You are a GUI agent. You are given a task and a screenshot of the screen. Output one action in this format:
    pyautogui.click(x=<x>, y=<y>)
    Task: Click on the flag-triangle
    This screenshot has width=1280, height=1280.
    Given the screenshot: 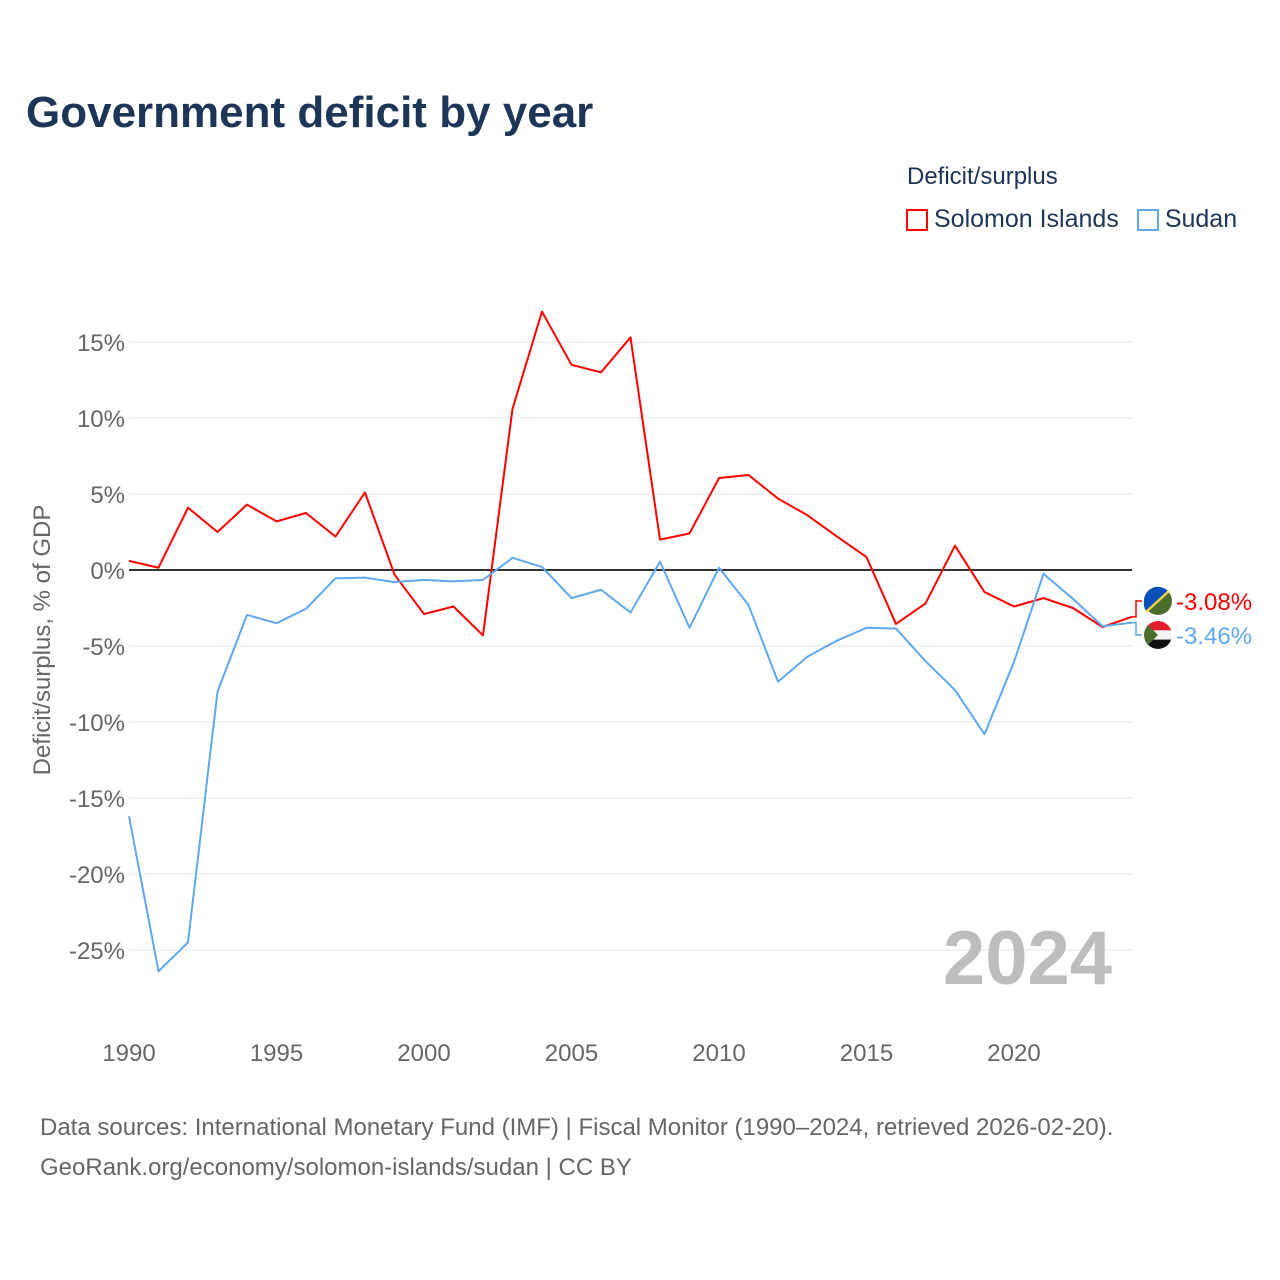 What is the action you would take?
    pyautogui.click(x=1151, y=635)
    